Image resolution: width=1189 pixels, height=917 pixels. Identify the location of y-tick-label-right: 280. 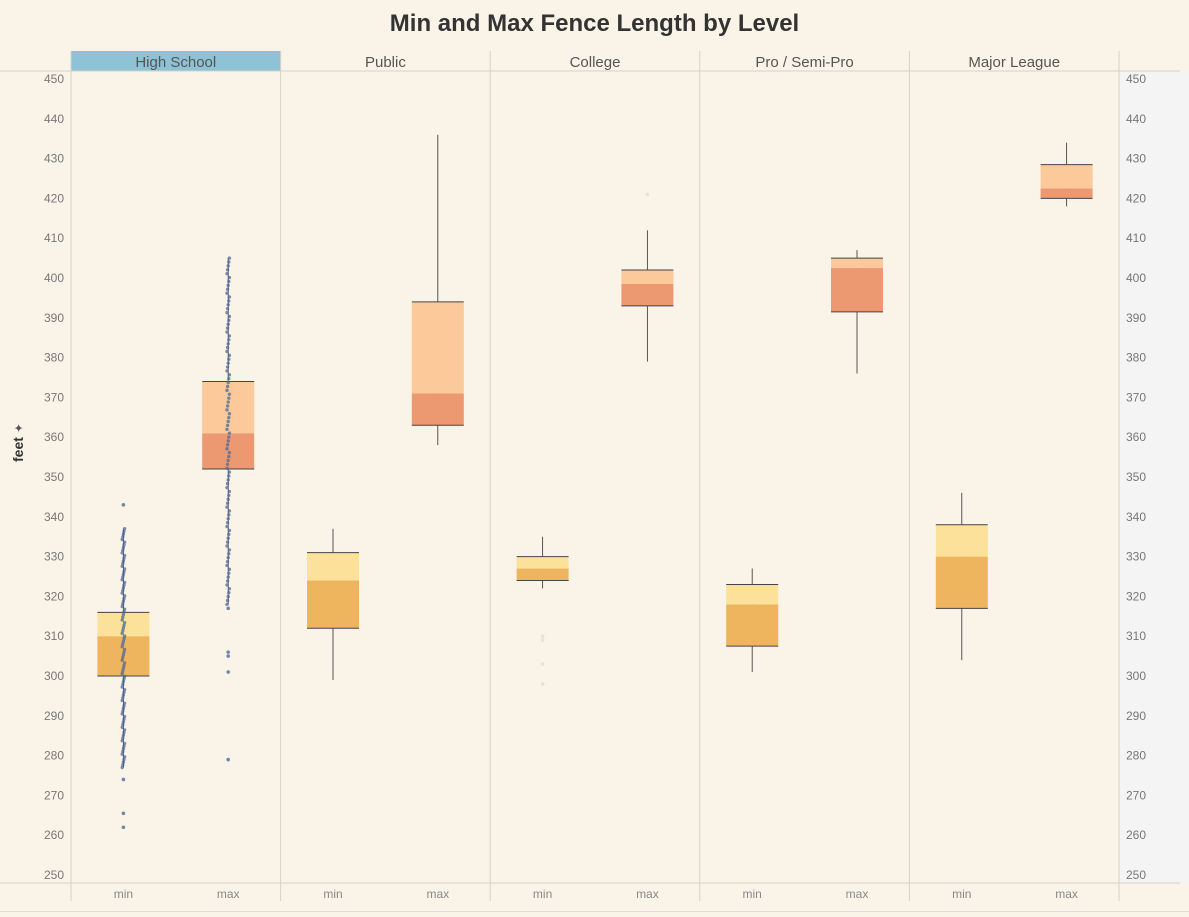
(1136, 756).